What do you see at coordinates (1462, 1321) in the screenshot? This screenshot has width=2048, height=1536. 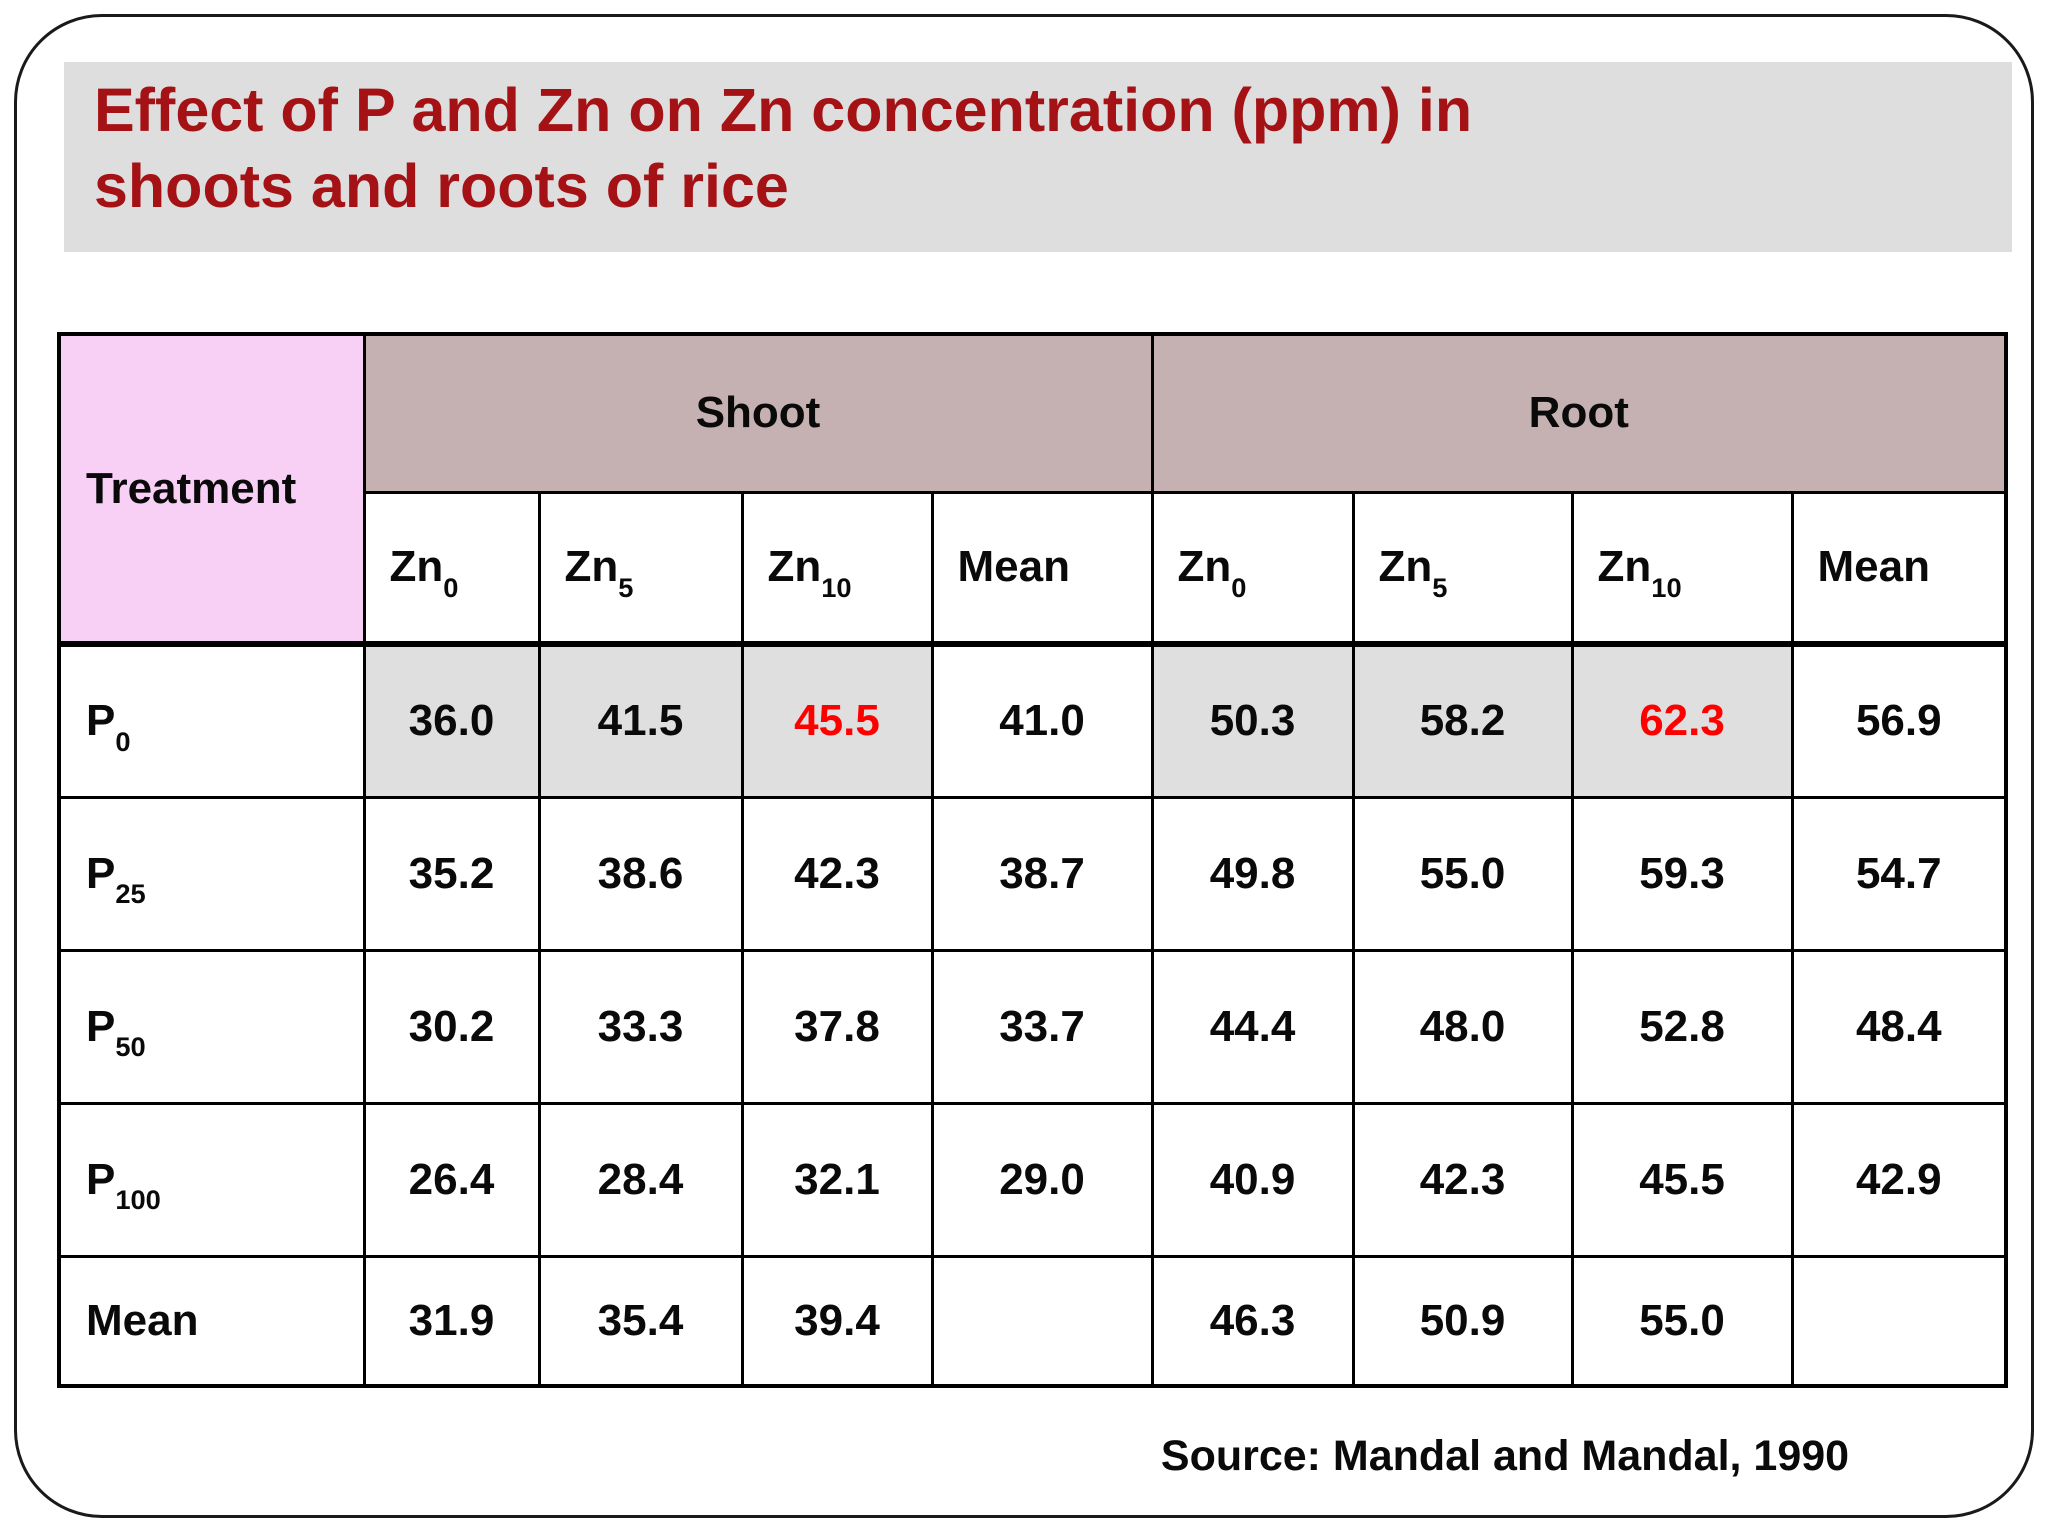 I see `data-cell: 50.9` at bounding box center [1462, 1321].